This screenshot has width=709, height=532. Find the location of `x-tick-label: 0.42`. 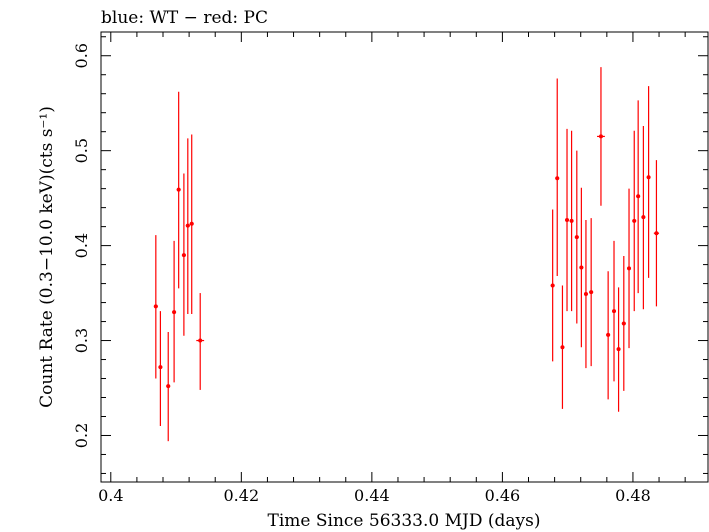

x-tick-label: 0.42 is located at coordinates (242, 495).